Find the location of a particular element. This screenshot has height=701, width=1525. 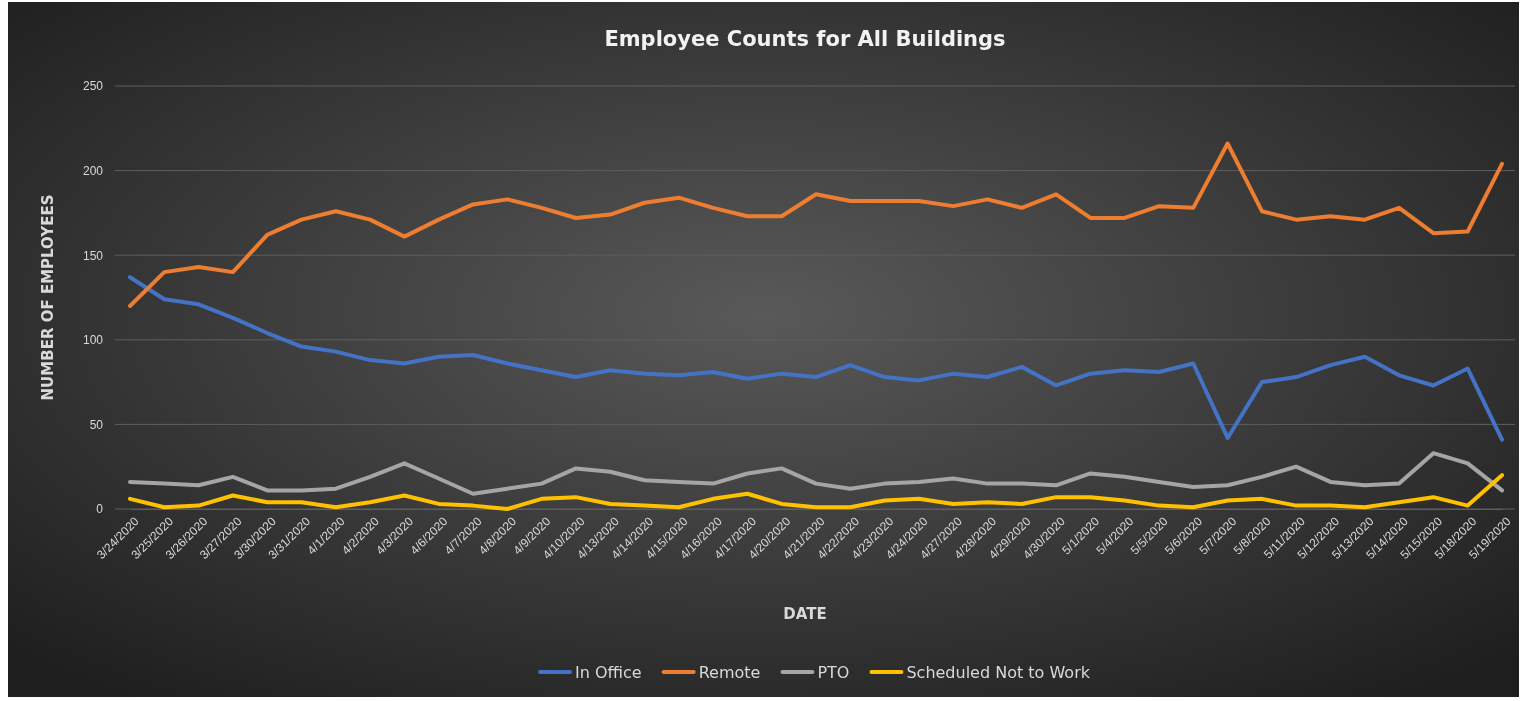

y-tick-label: 50 is located at coordinates (96, 424).